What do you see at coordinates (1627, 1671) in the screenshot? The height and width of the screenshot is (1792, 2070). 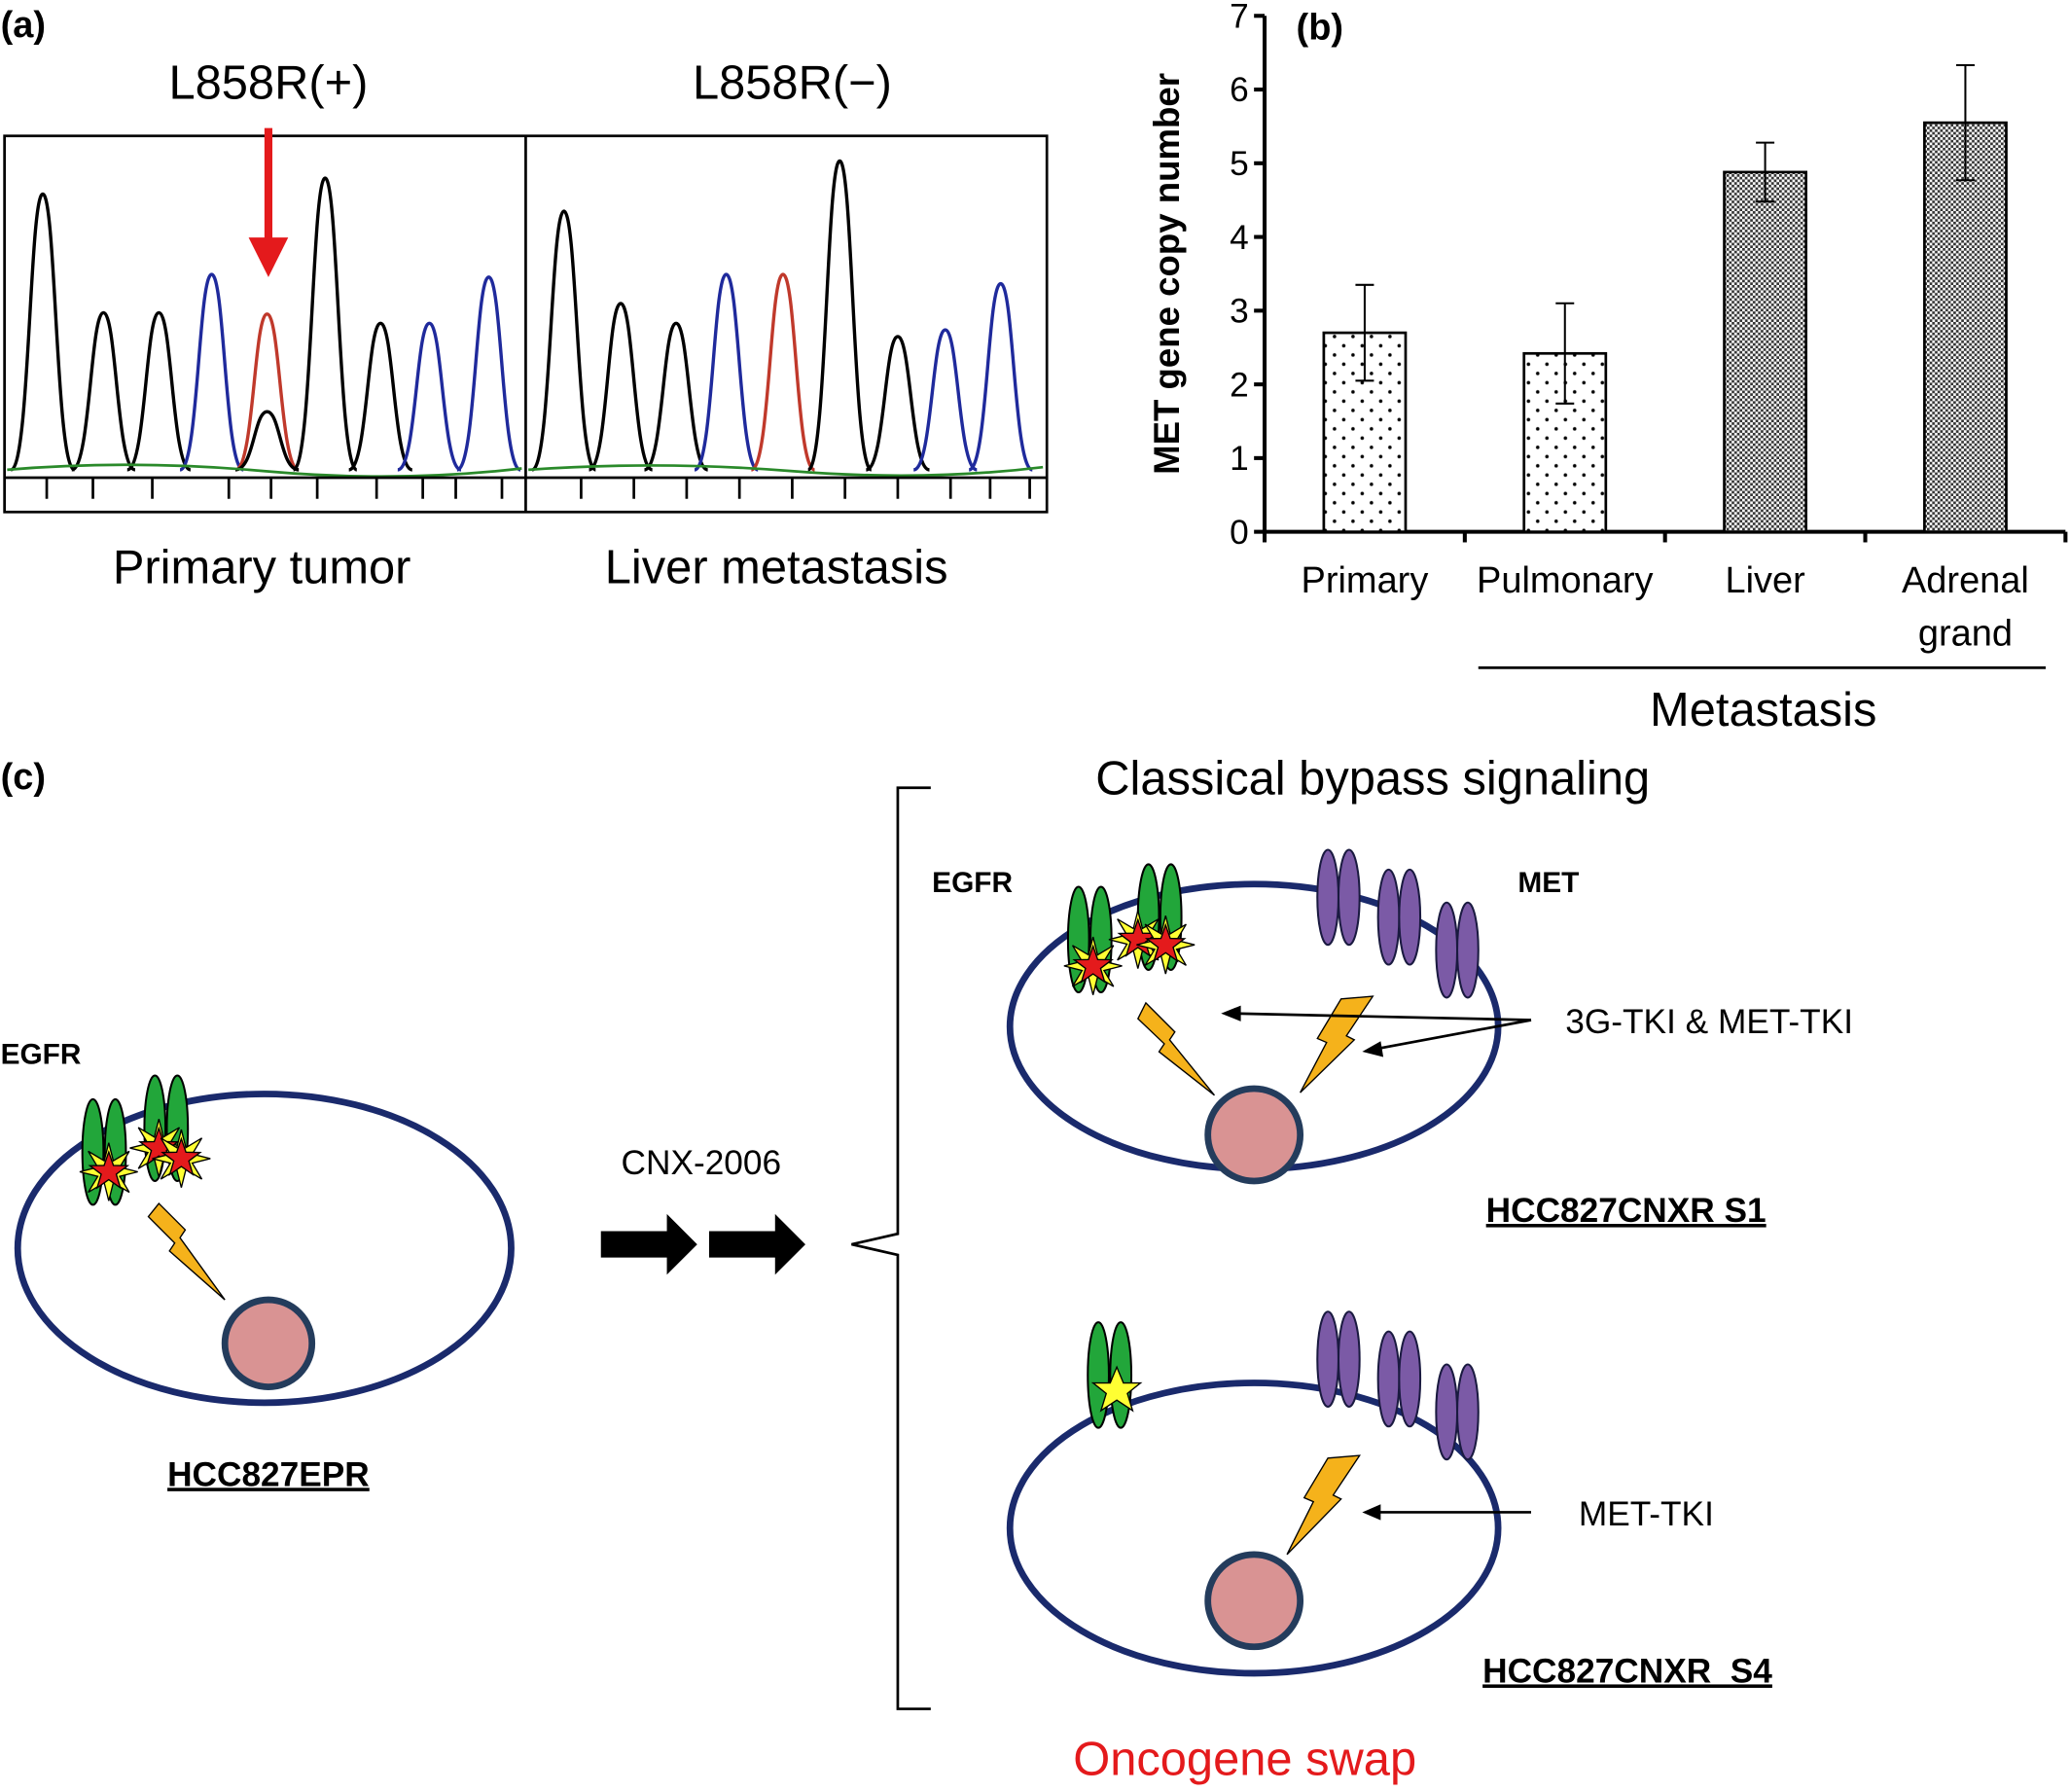 I see `cell-name: HCC827CNXR S4` at bounding box center [1627, 1671].